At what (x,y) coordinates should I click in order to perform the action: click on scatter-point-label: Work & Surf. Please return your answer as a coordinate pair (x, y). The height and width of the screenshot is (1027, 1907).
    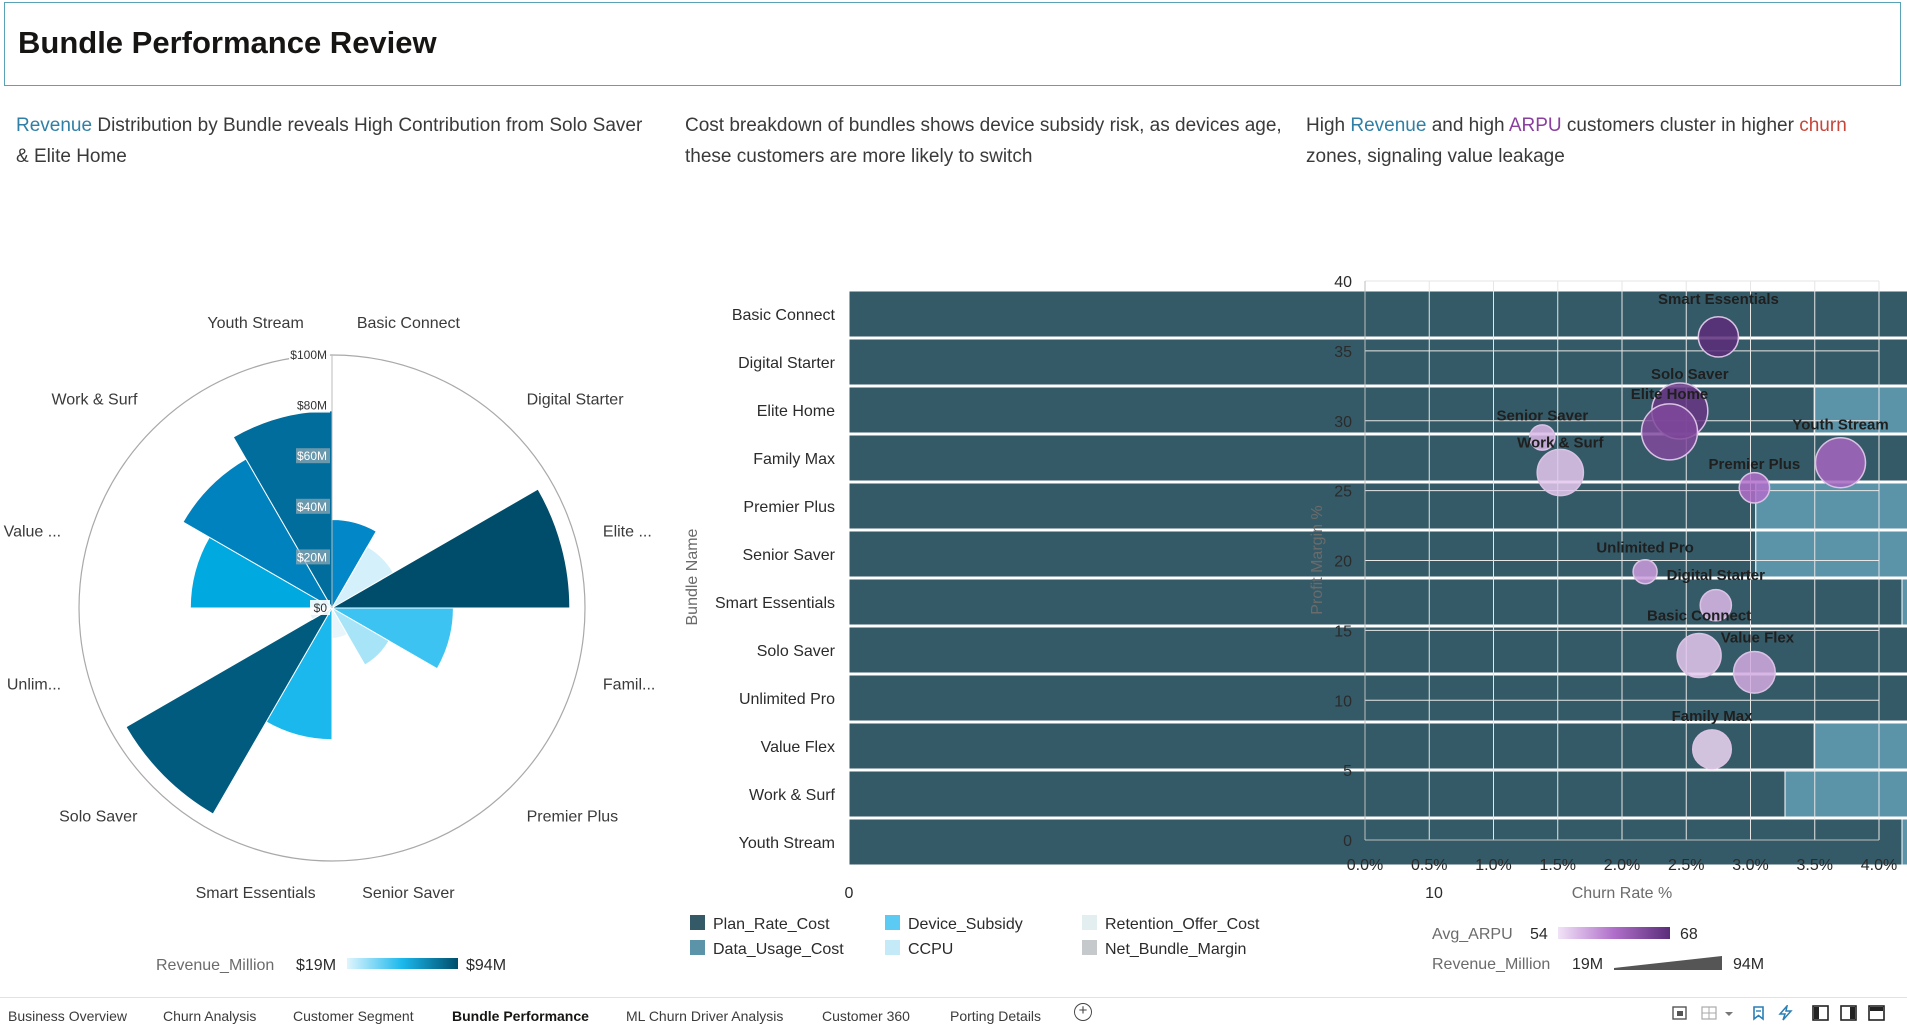
    Looking at the image, I should click on (1560, 443).